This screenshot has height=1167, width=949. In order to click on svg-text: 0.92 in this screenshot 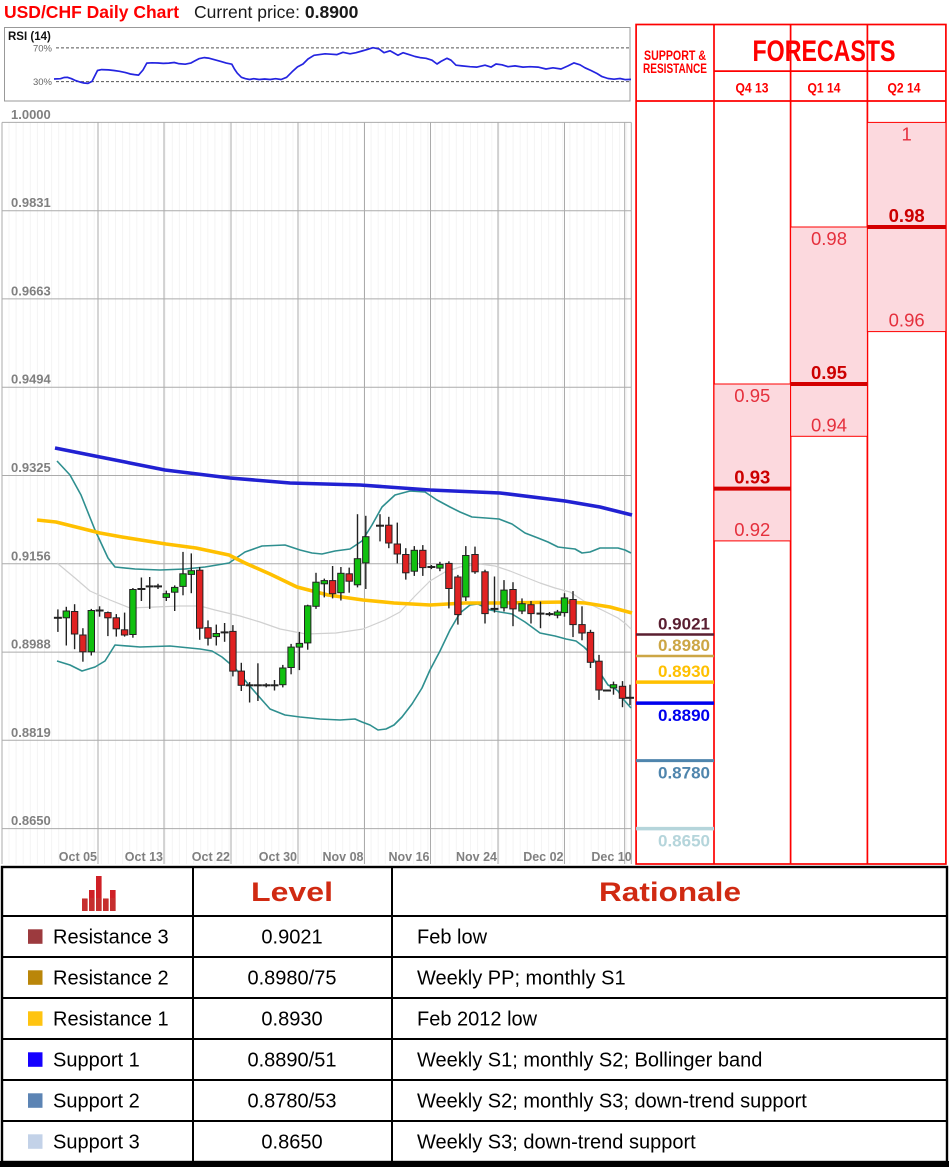, I will do `click(752, 529)`.